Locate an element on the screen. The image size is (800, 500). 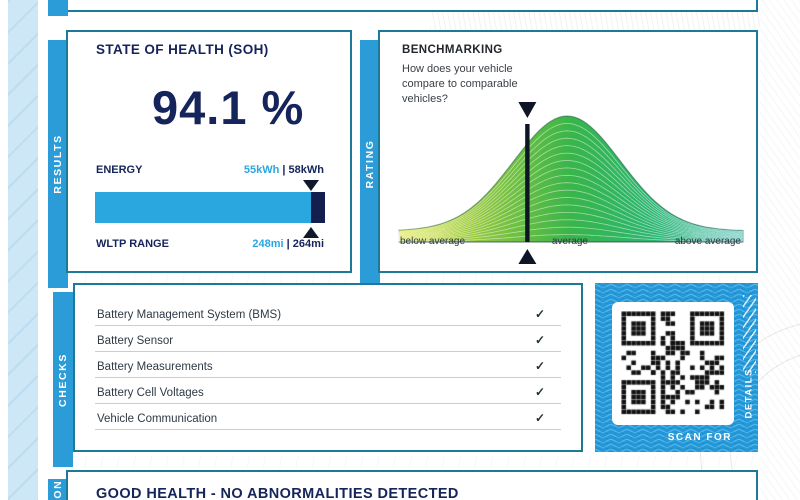
soh-marker-up-icon is located at coordinates (311, 232).